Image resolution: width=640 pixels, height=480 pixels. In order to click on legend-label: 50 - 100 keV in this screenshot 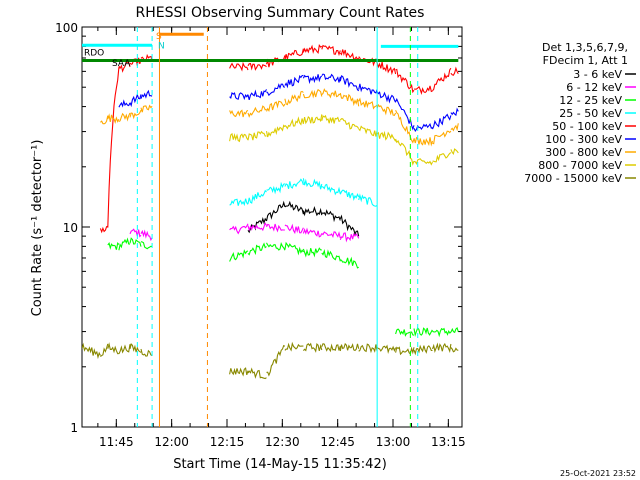, I will do `click(587, 126)`.